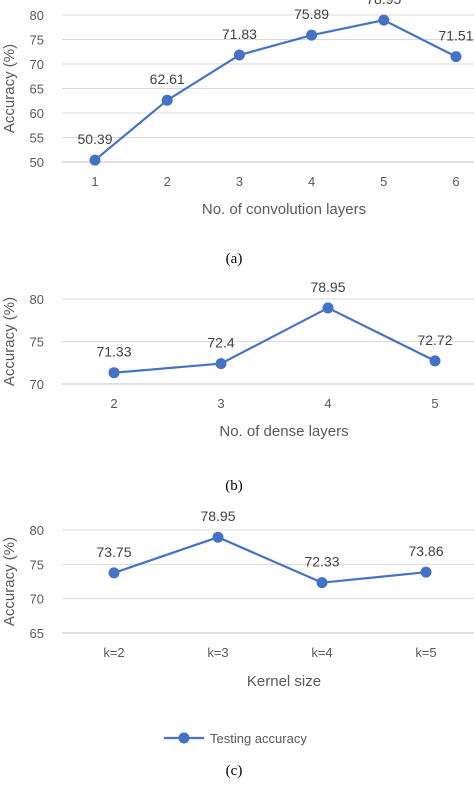  I want to click on x-tick-label: k=2, so click(113, 652).